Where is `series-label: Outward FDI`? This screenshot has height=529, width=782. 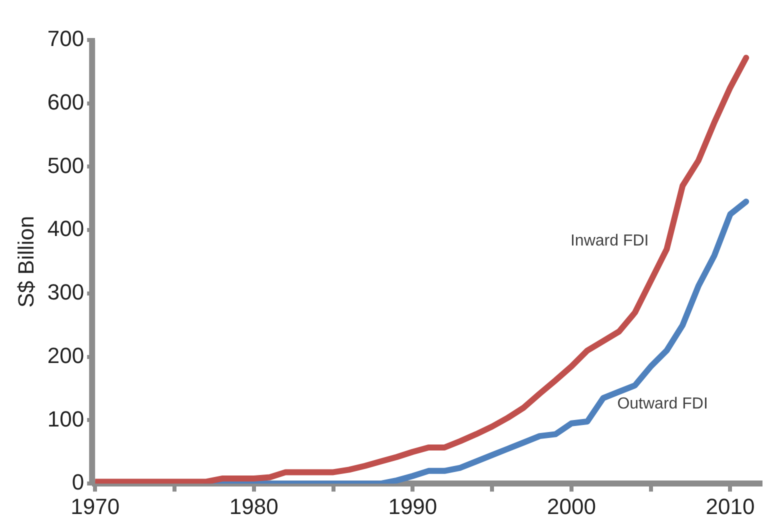 series-label: Outward FDI is located at coordinates (662, 403).